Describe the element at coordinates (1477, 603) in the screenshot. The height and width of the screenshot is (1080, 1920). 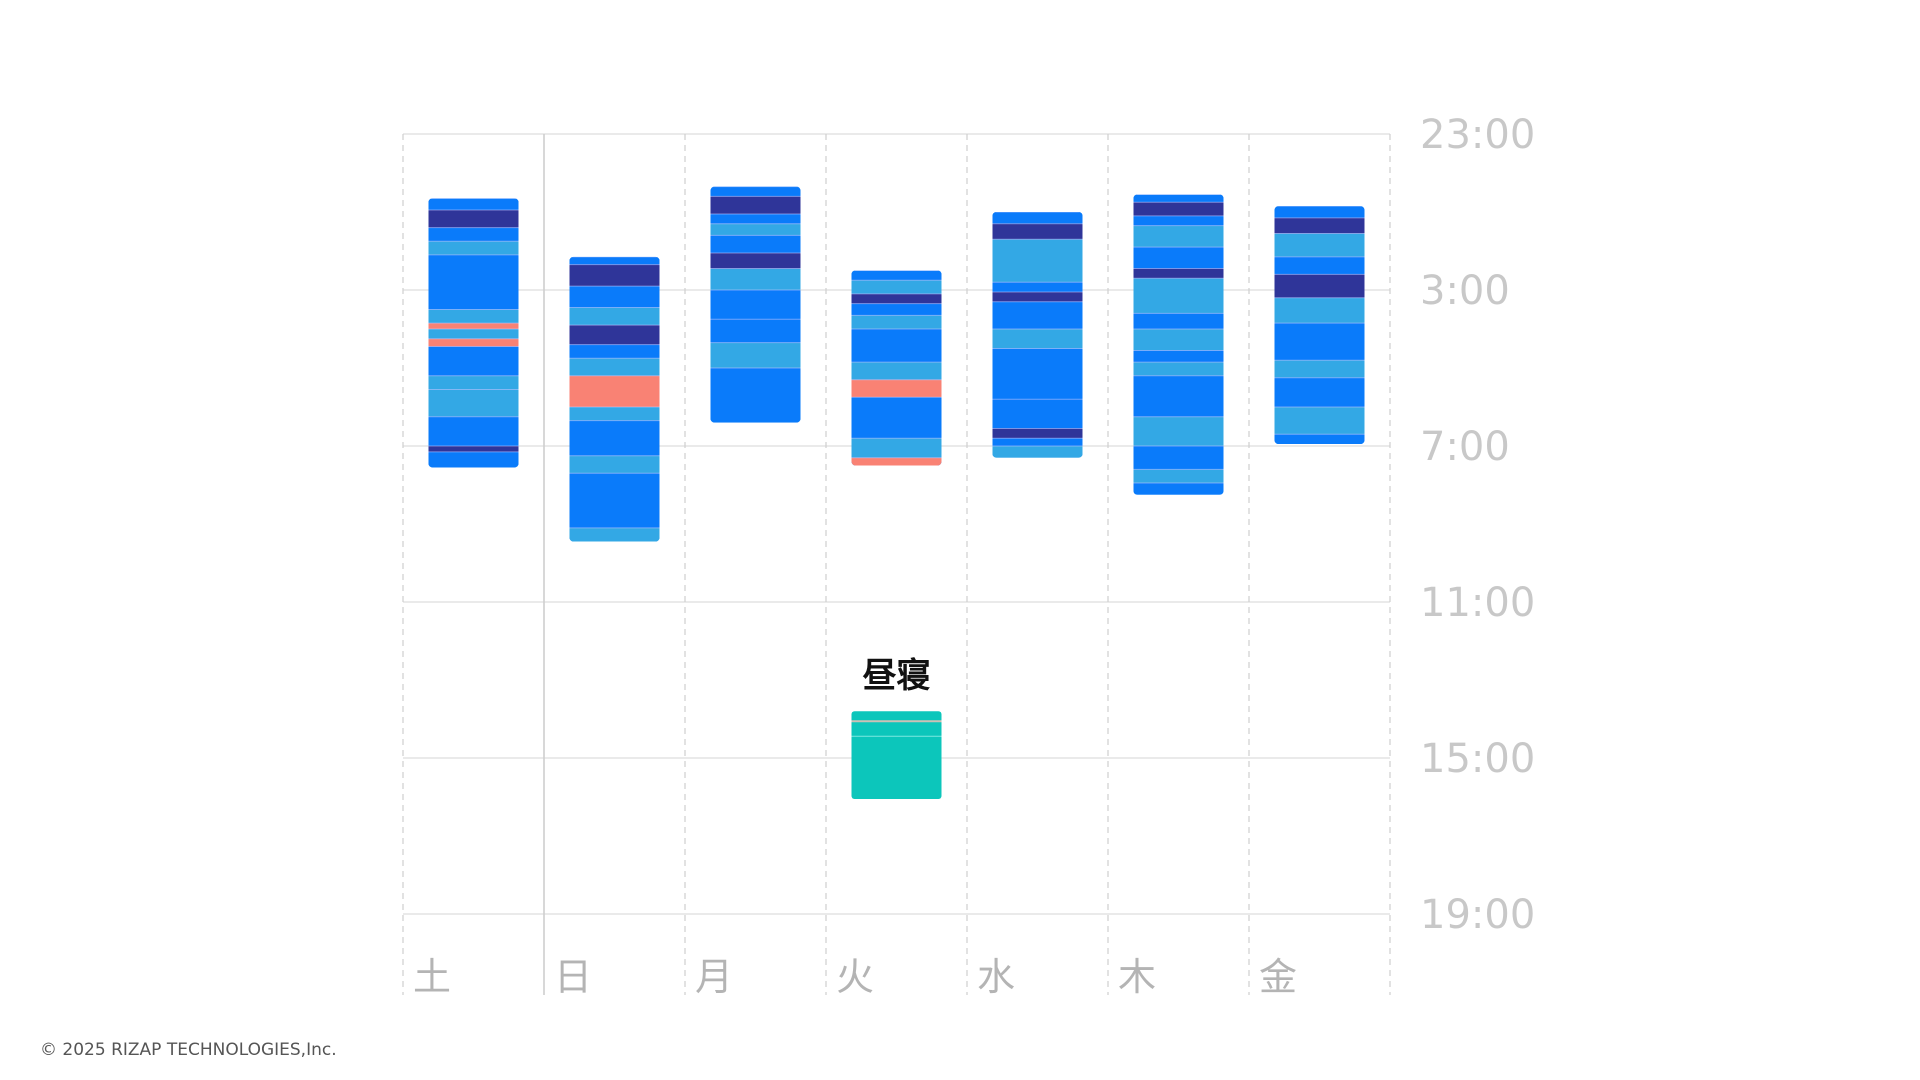
I see `y-tick-label: 11:00` at that location.